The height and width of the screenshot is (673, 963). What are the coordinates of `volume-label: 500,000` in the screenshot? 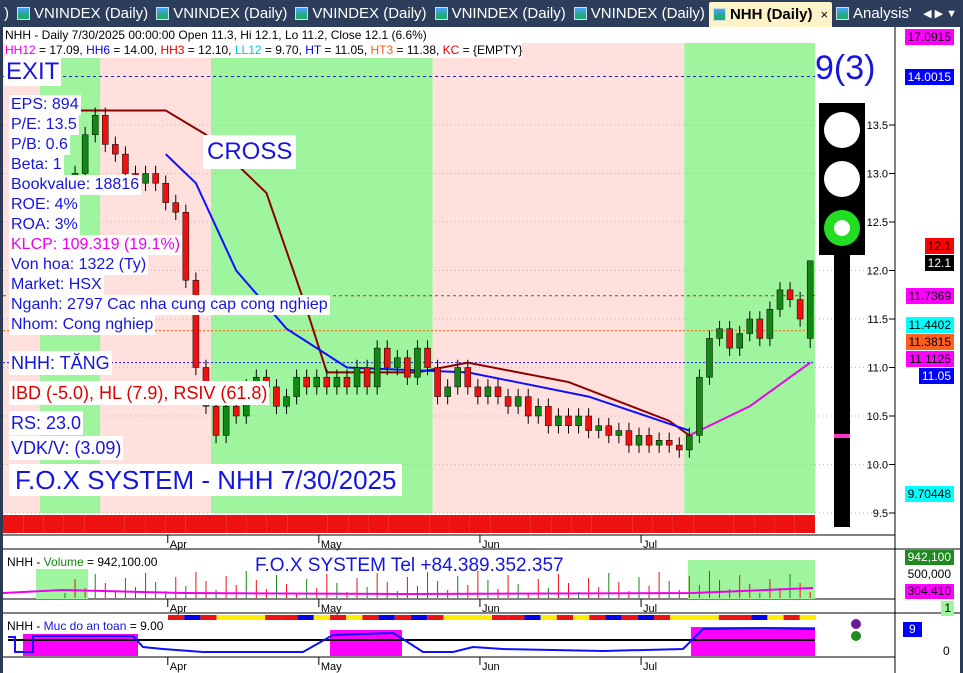 It's located at (929, 574).